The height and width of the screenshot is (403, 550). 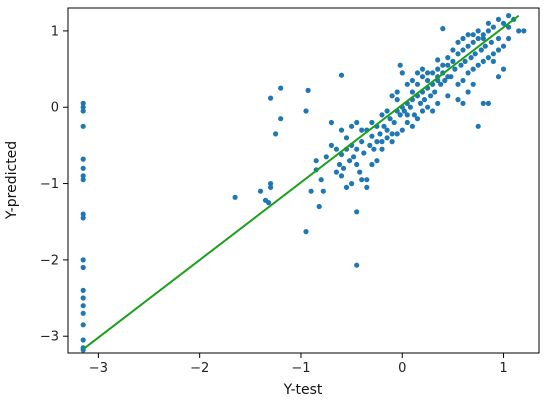 What do you see at coordinates (298, 364) in the screenshot?
I see `x-axis-ticks: −3 −2 −1 0 1` at bounding box center [298, 364].